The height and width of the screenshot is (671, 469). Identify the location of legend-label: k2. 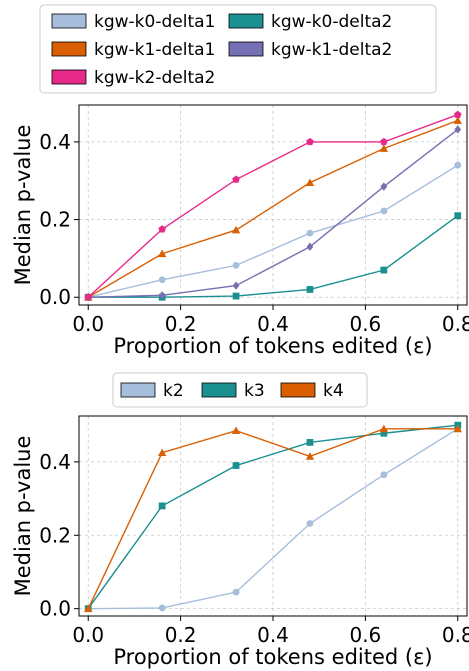
(173, 391).